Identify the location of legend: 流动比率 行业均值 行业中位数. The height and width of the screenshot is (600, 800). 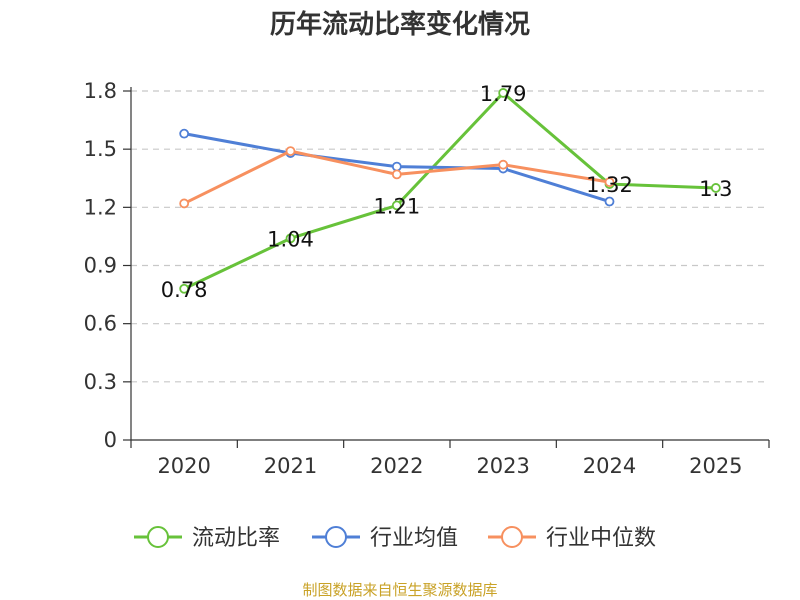
(395, 538).